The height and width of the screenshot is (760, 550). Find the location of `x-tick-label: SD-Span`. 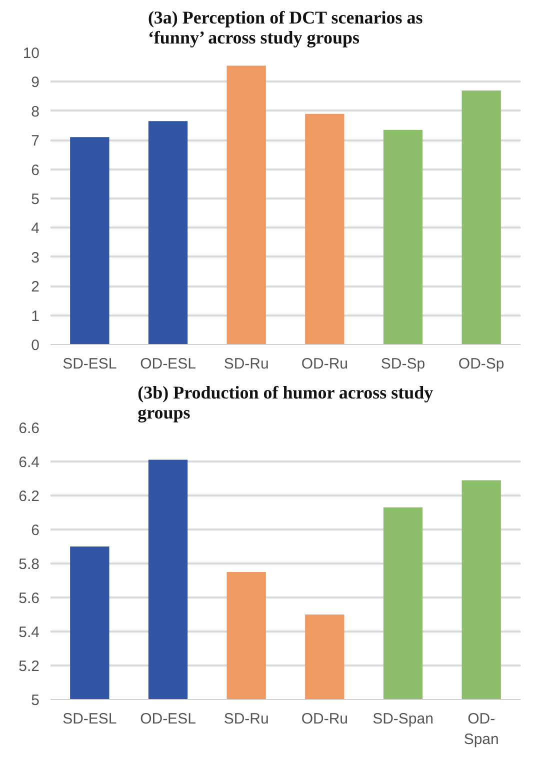

x-tick-label: SD-Span is located at coordinates (403, 719).